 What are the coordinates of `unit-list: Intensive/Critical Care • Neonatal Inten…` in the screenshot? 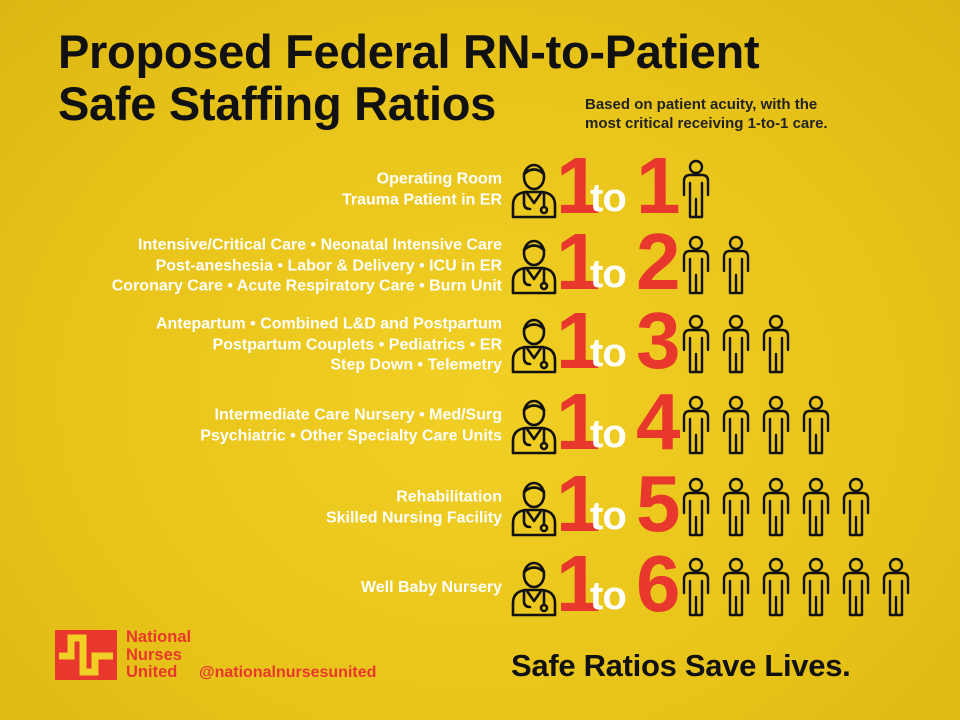 It's located at (307, 266).